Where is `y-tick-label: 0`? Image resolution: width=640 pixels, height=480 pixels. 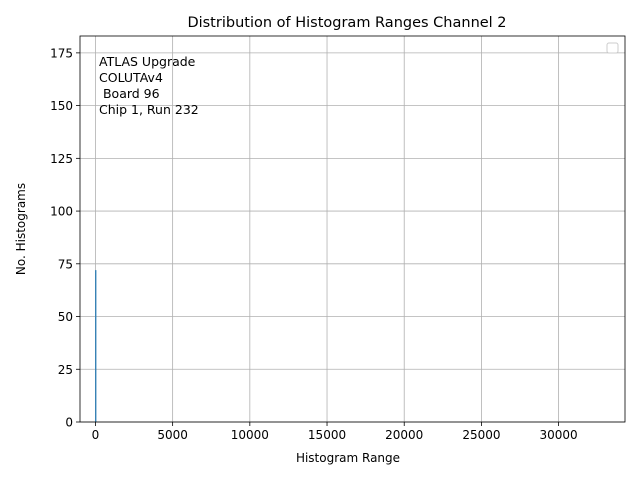 y-tick-label: 0 is located at coordinates (69, 423).